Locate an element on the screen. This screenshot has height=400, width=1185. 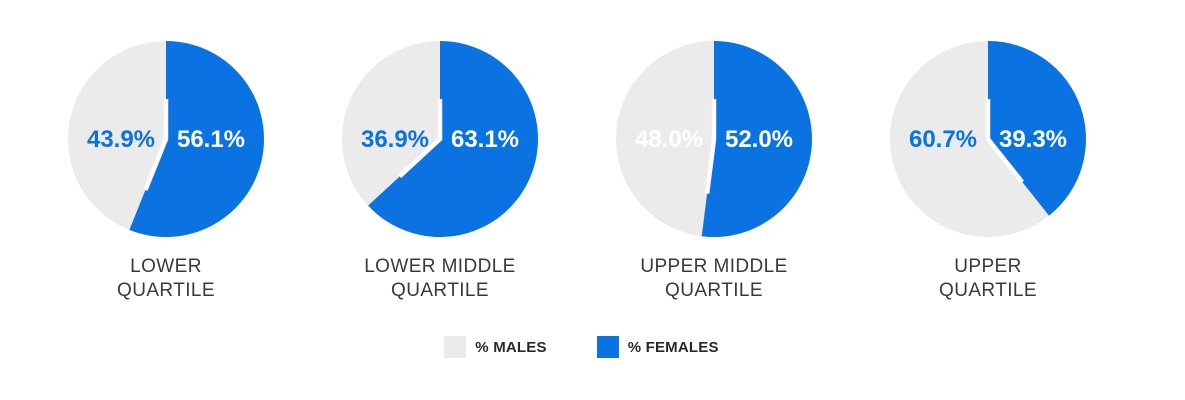
pie-svg: 36.9% 63.1% is located at coordinates (440, 139).